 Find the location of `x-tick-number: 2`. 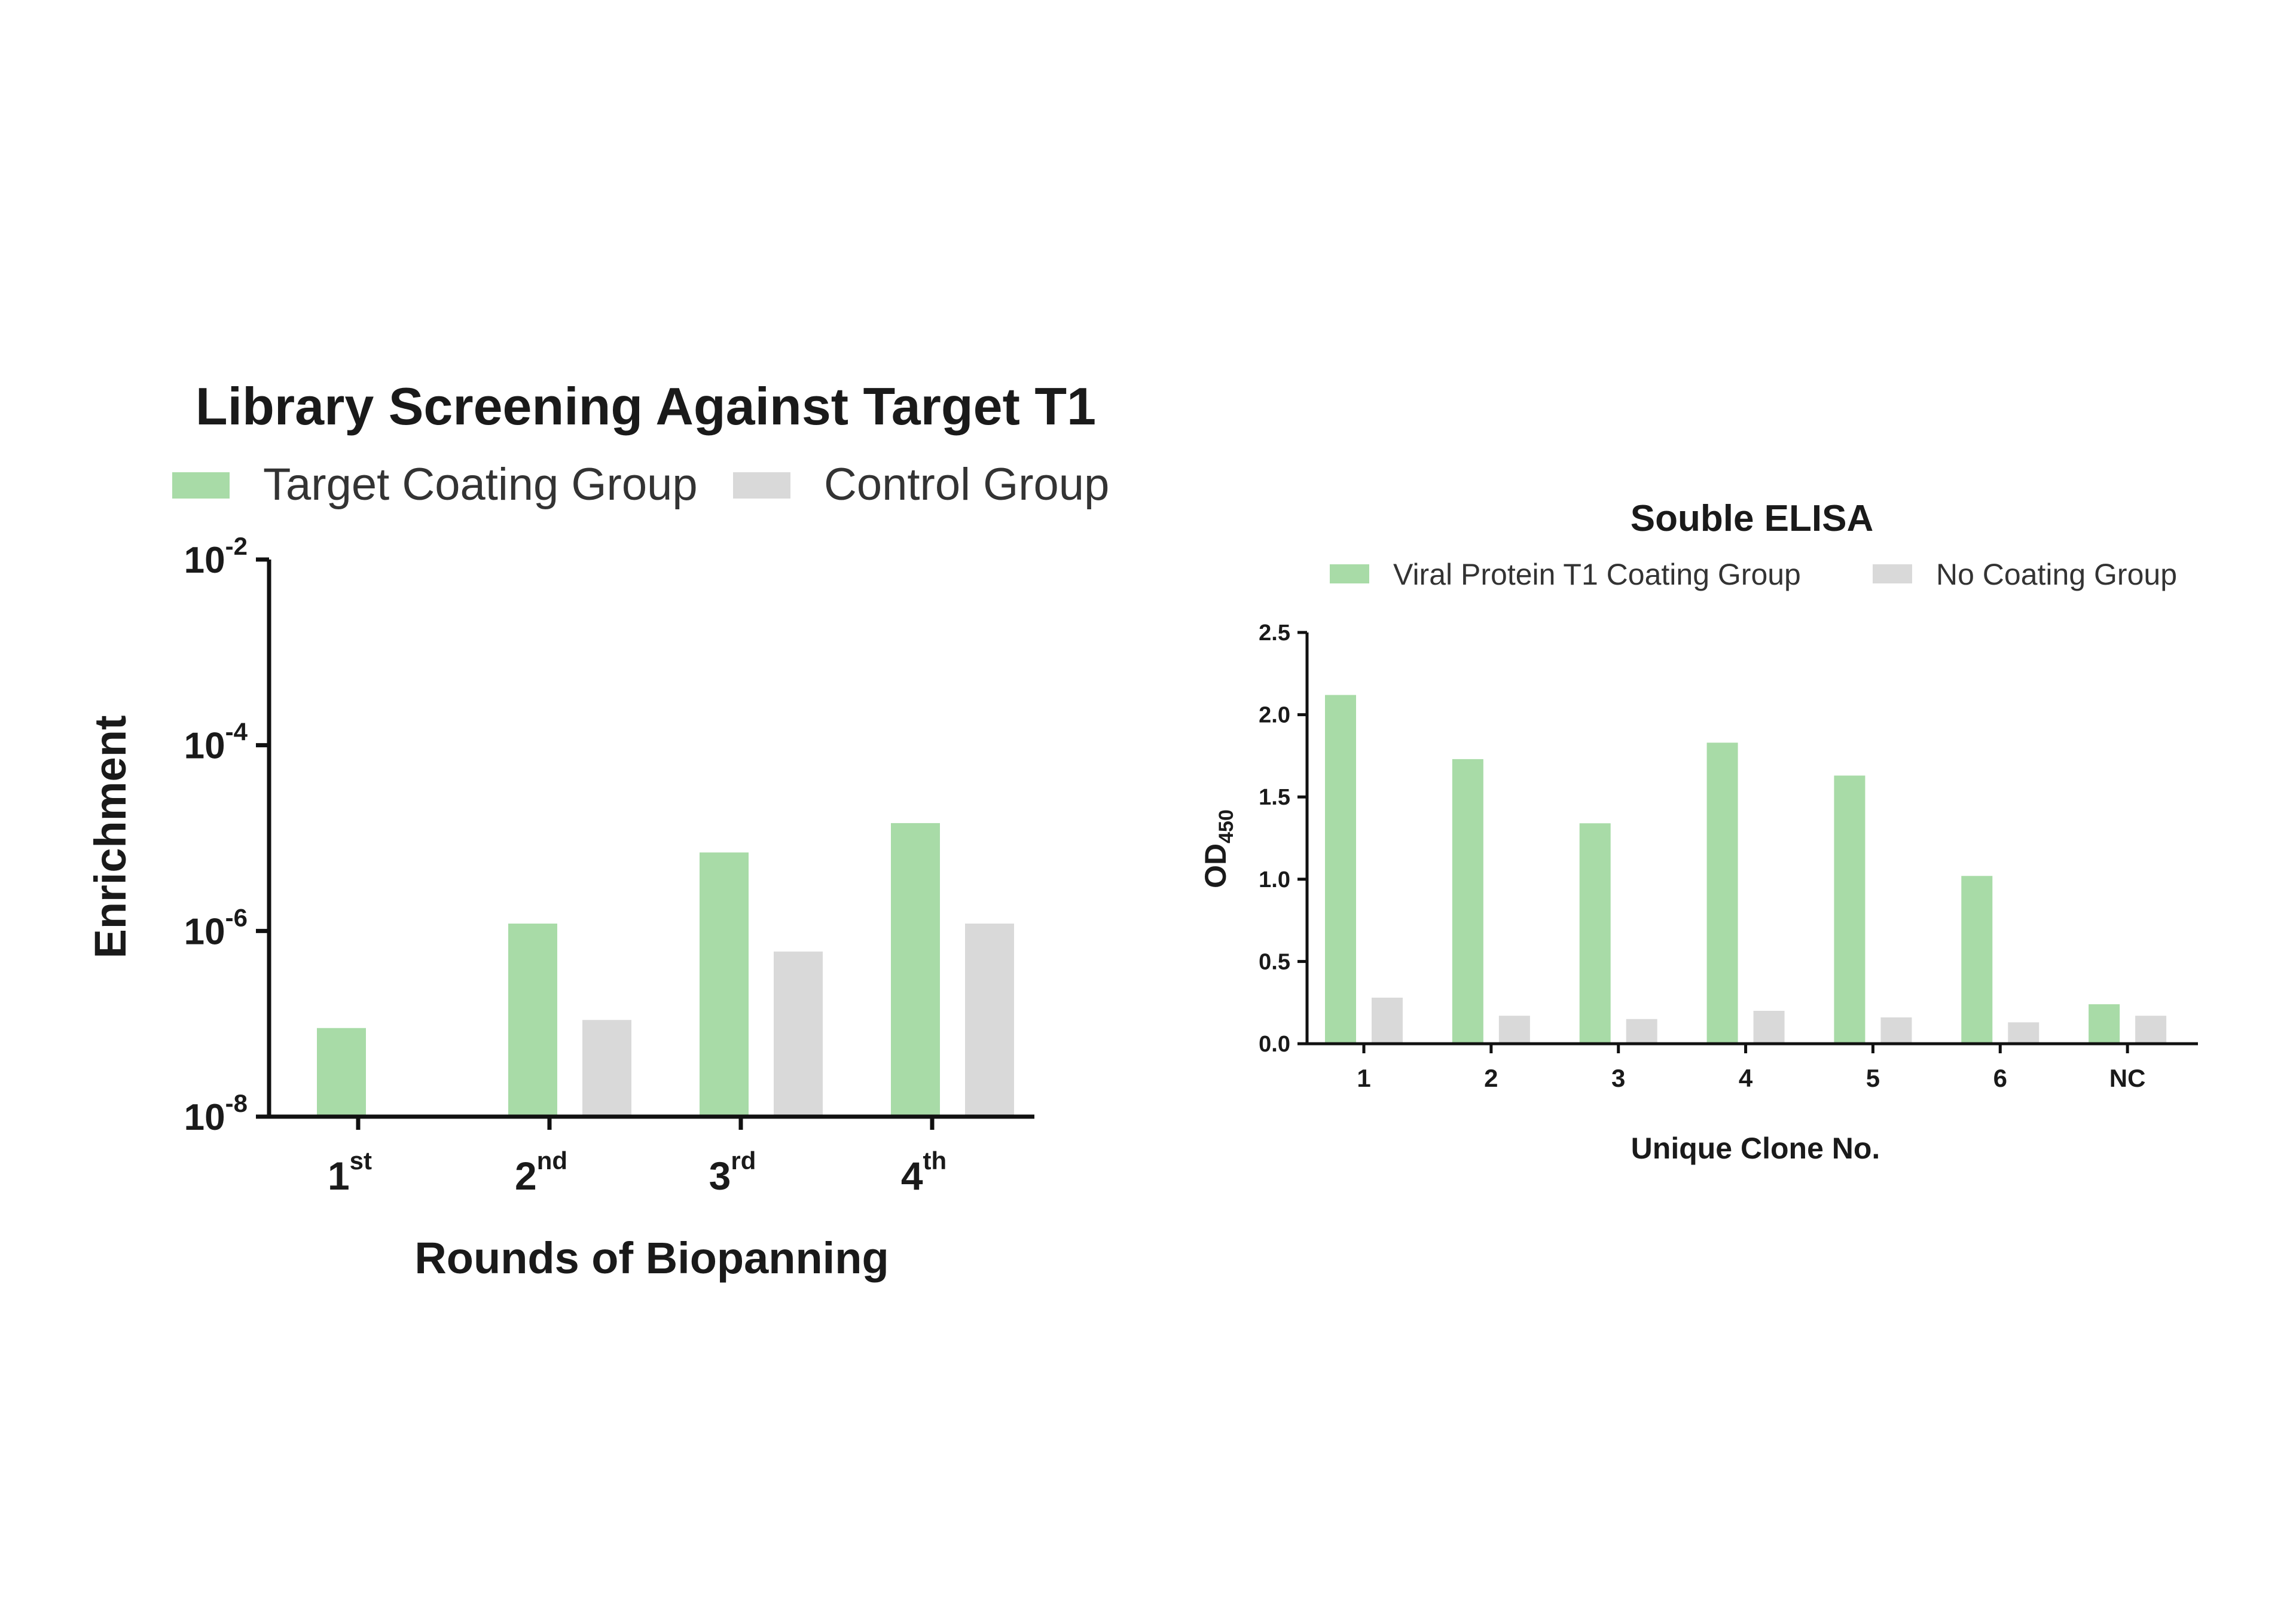

x-tick-number: 2 is located at coordinates (526, 1176).